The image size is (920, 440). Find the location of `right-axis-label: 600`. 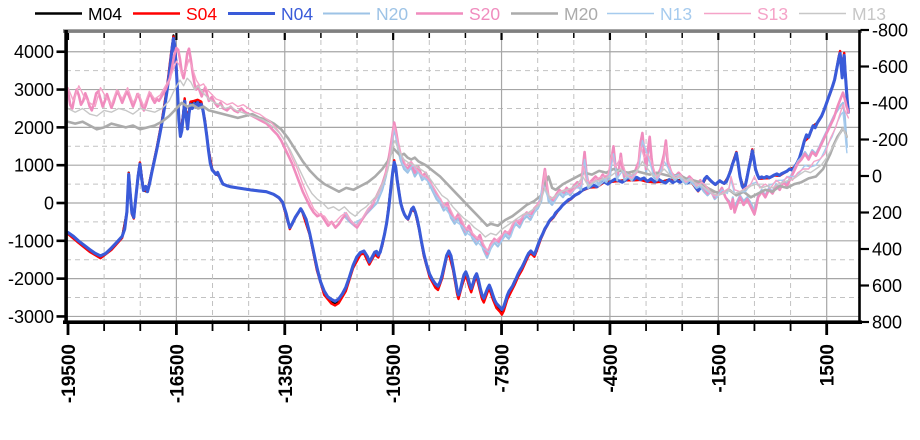

right-axis-label: 600 is located at coordinates (887, 286).